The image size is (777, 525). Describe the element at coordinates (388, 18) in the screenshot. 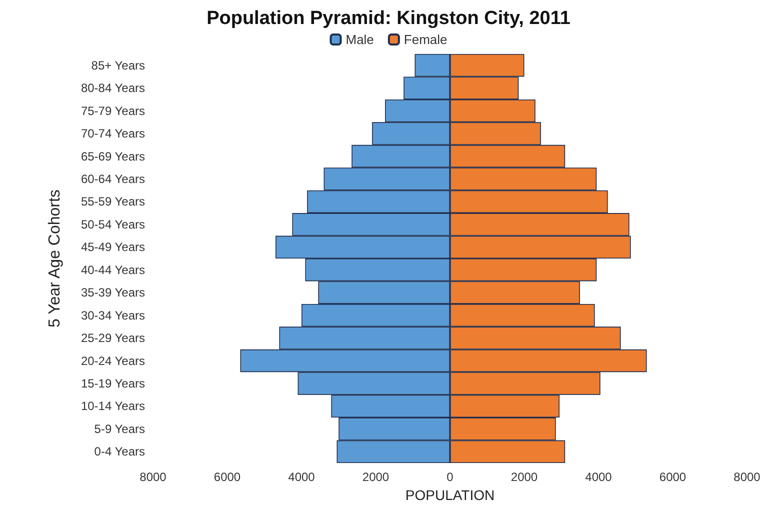

I see `chart-title: Population Pyramid: Kingston City, 2011` at that location.